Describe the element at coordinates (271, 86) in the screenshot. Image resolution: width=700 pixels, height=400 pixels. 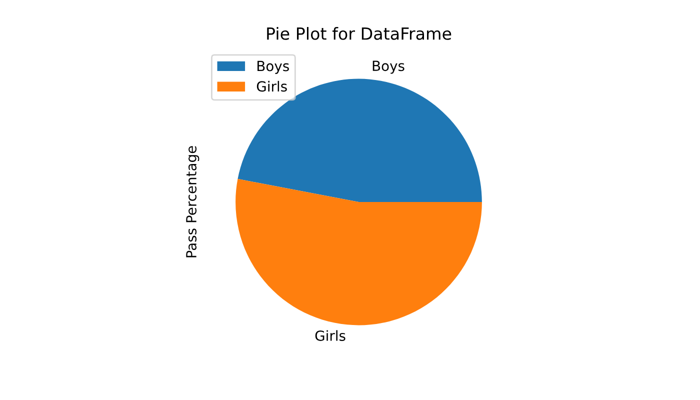
I see `legend-label: Girls` at that location.